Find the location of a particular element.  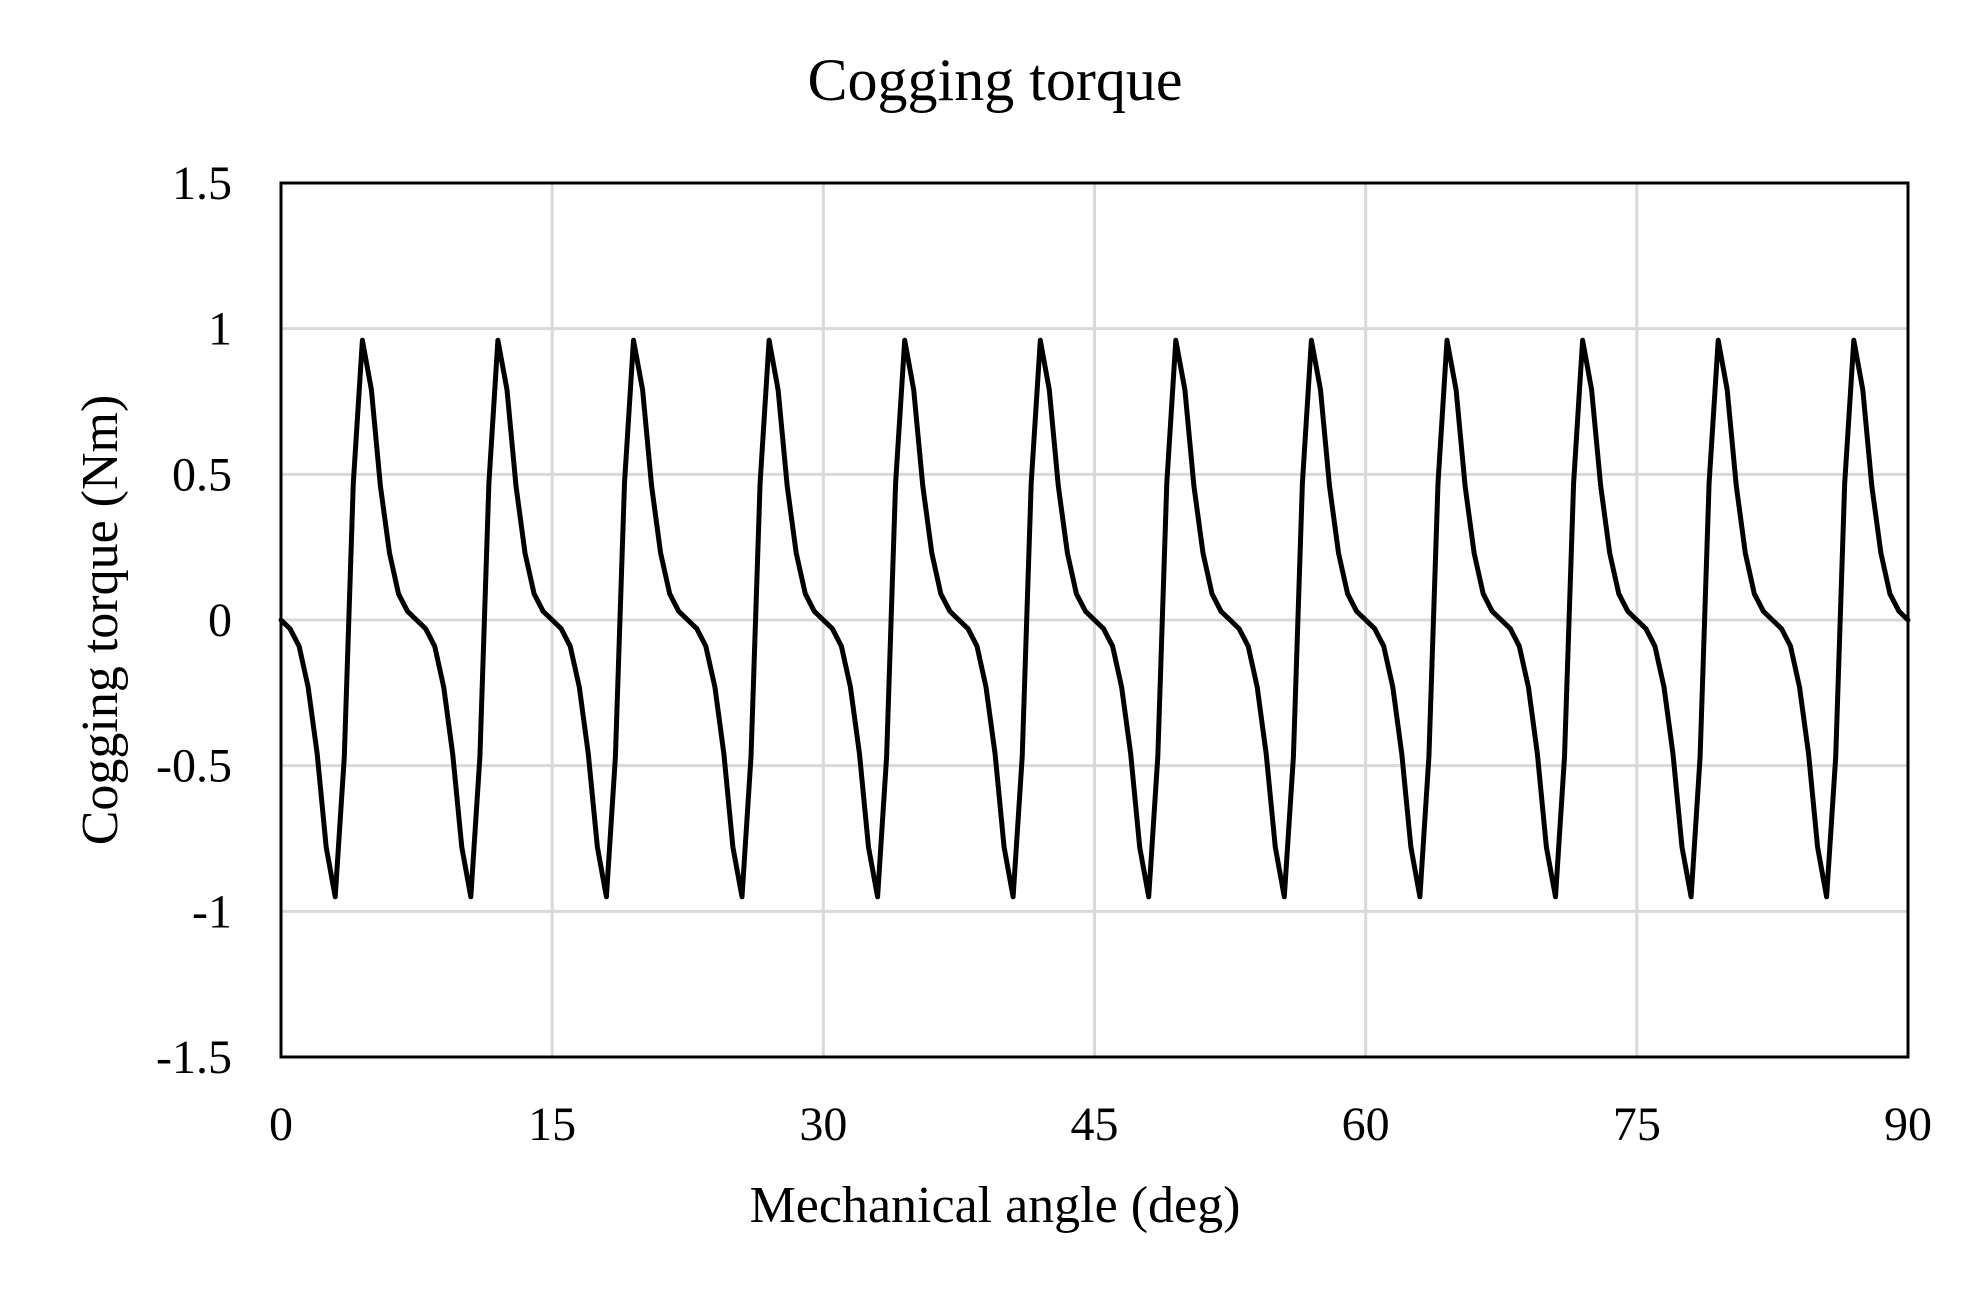

y-tick-labels: 1.5 1 0.5 0 -0.5 -1 -1.5 is located at coordinates (194, 620).